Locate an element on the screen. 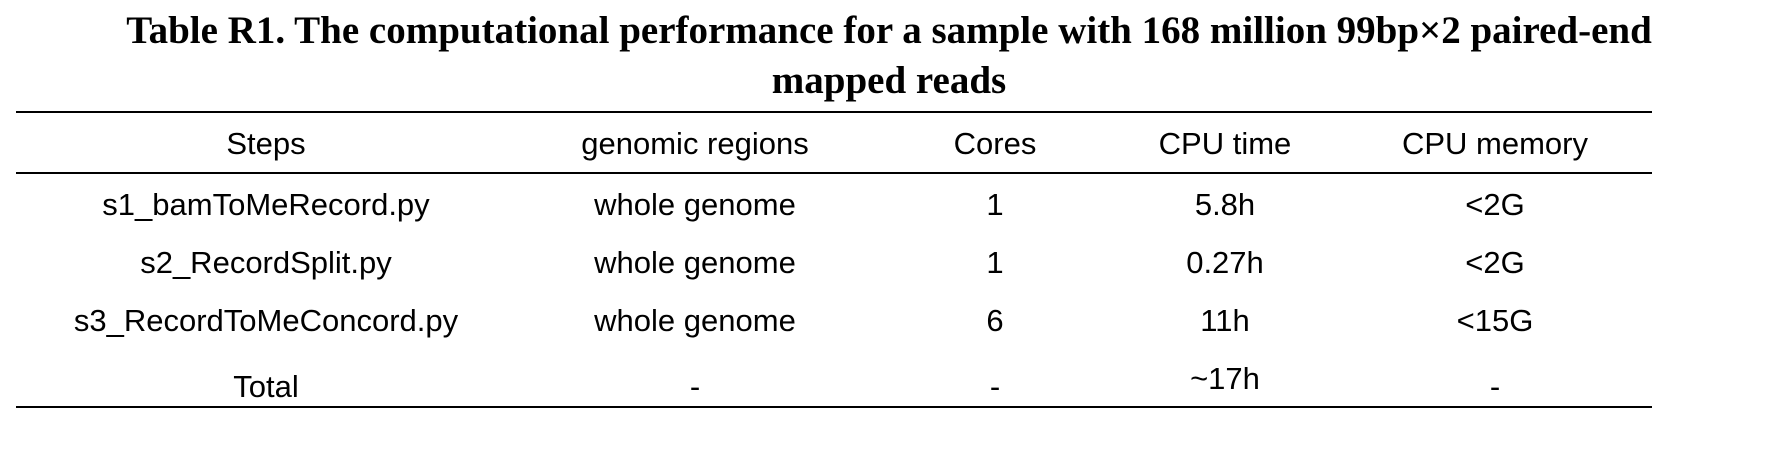  table-cell-total-label: Total is located at coordinates (266, 386).